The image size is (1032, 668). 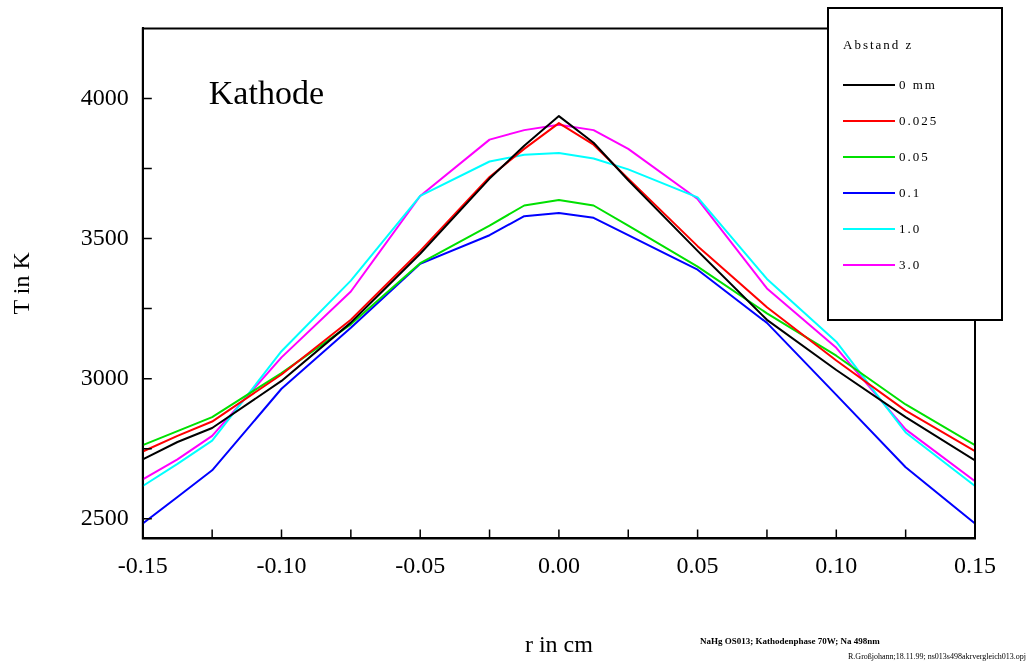 I want to click on y-tick-label: 4000, so click(x=104, y=96).